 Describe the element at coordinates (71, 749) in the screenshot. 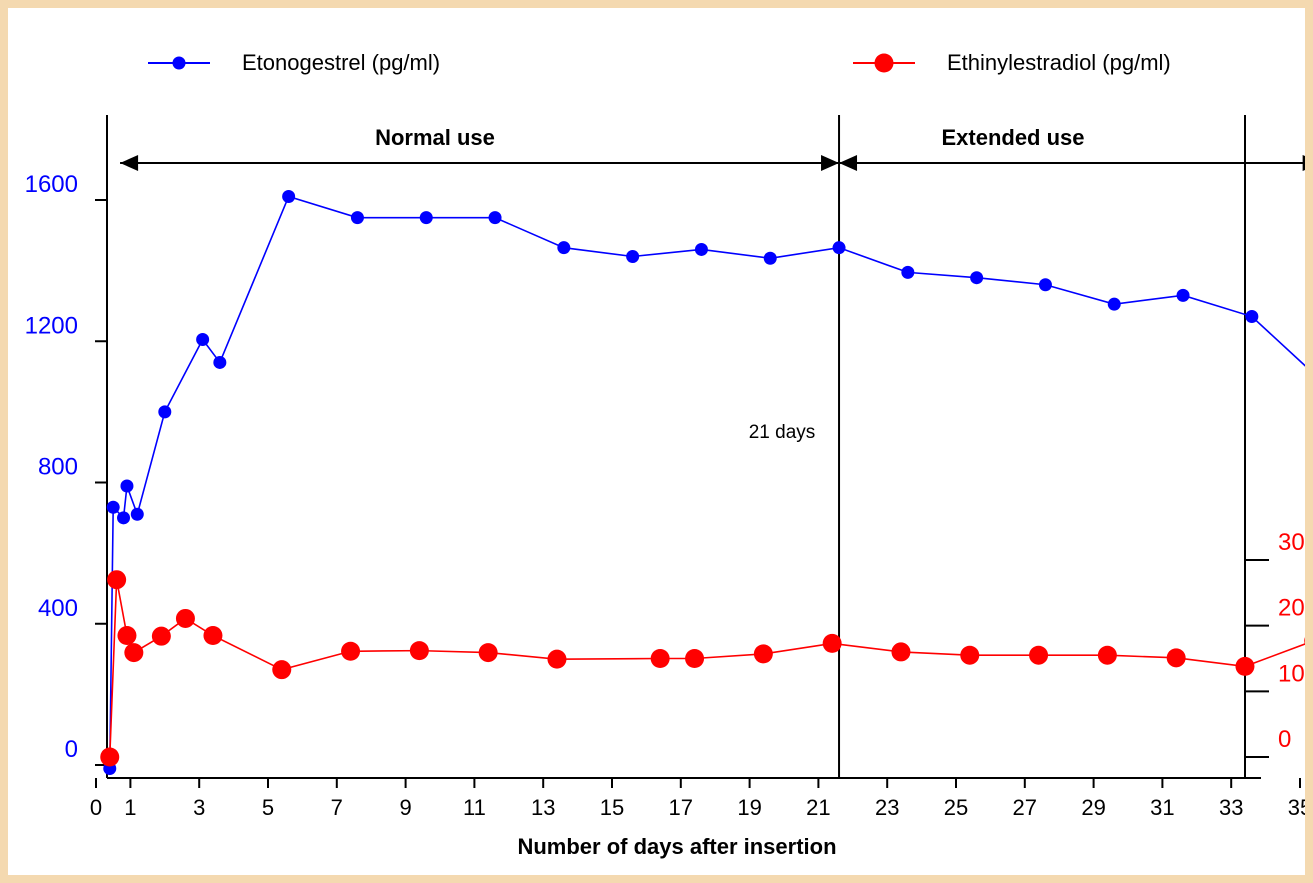

I see `left-y-tick-label-0: 0` at that location.